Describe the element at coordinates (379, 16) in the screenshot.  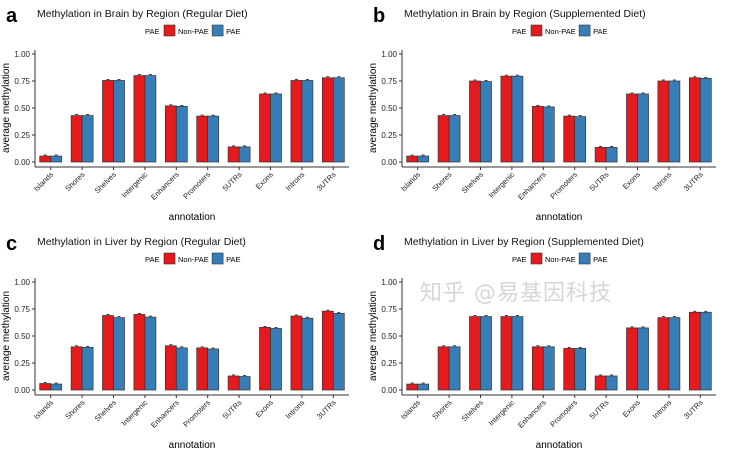
I see `panel-label: b` at that location.